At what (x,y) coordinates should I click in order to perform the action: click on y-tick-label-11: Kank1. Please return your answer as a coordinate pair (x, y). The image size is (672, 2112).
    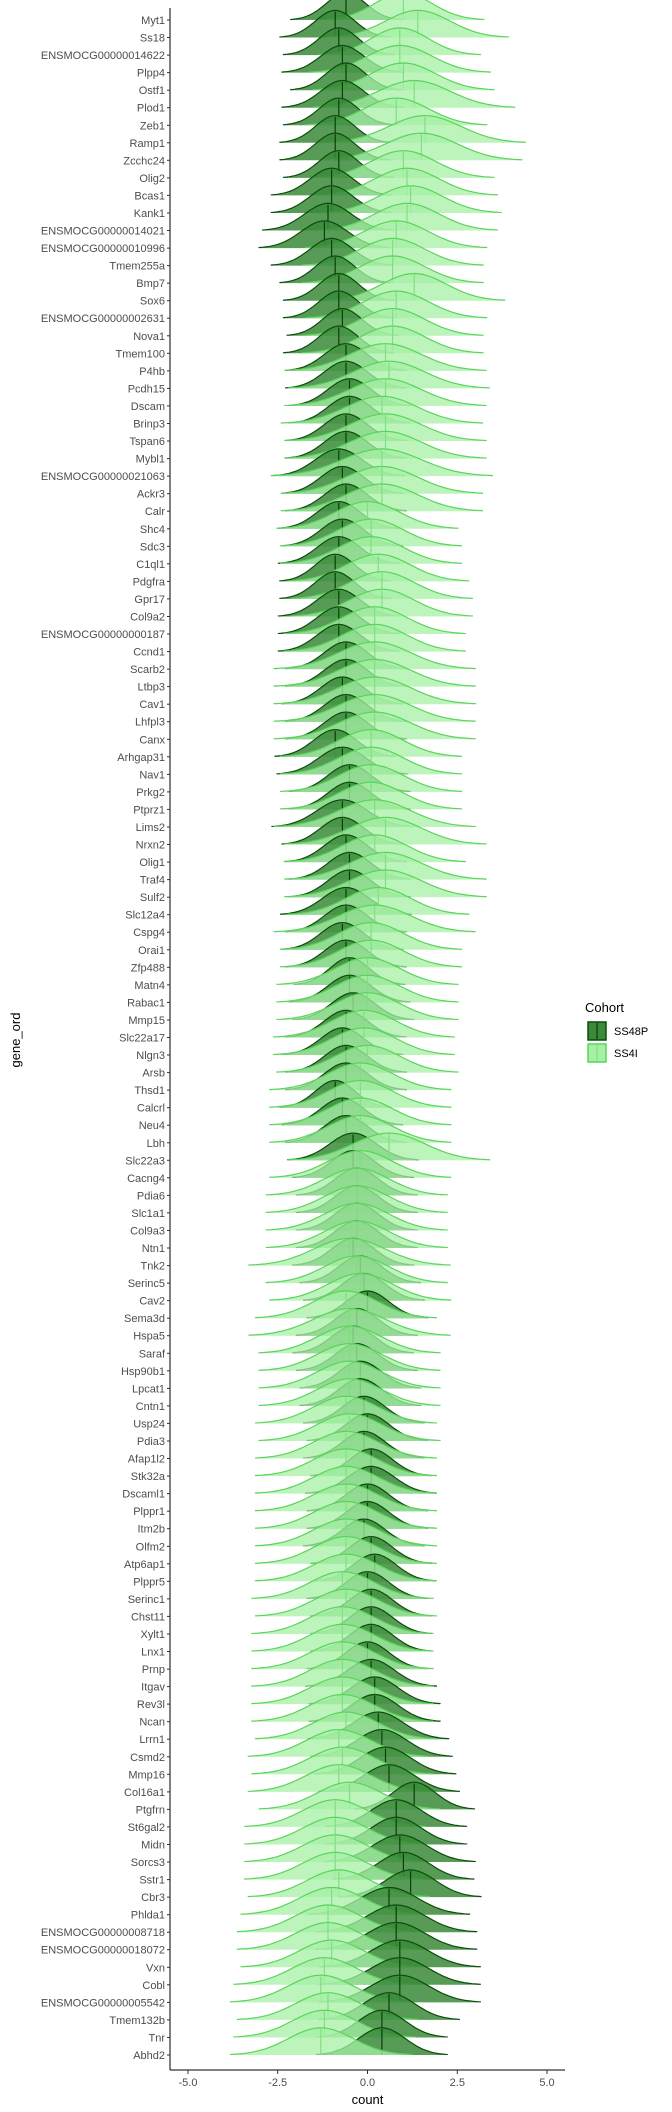
    Looking at the image, I should click on (149, 214).